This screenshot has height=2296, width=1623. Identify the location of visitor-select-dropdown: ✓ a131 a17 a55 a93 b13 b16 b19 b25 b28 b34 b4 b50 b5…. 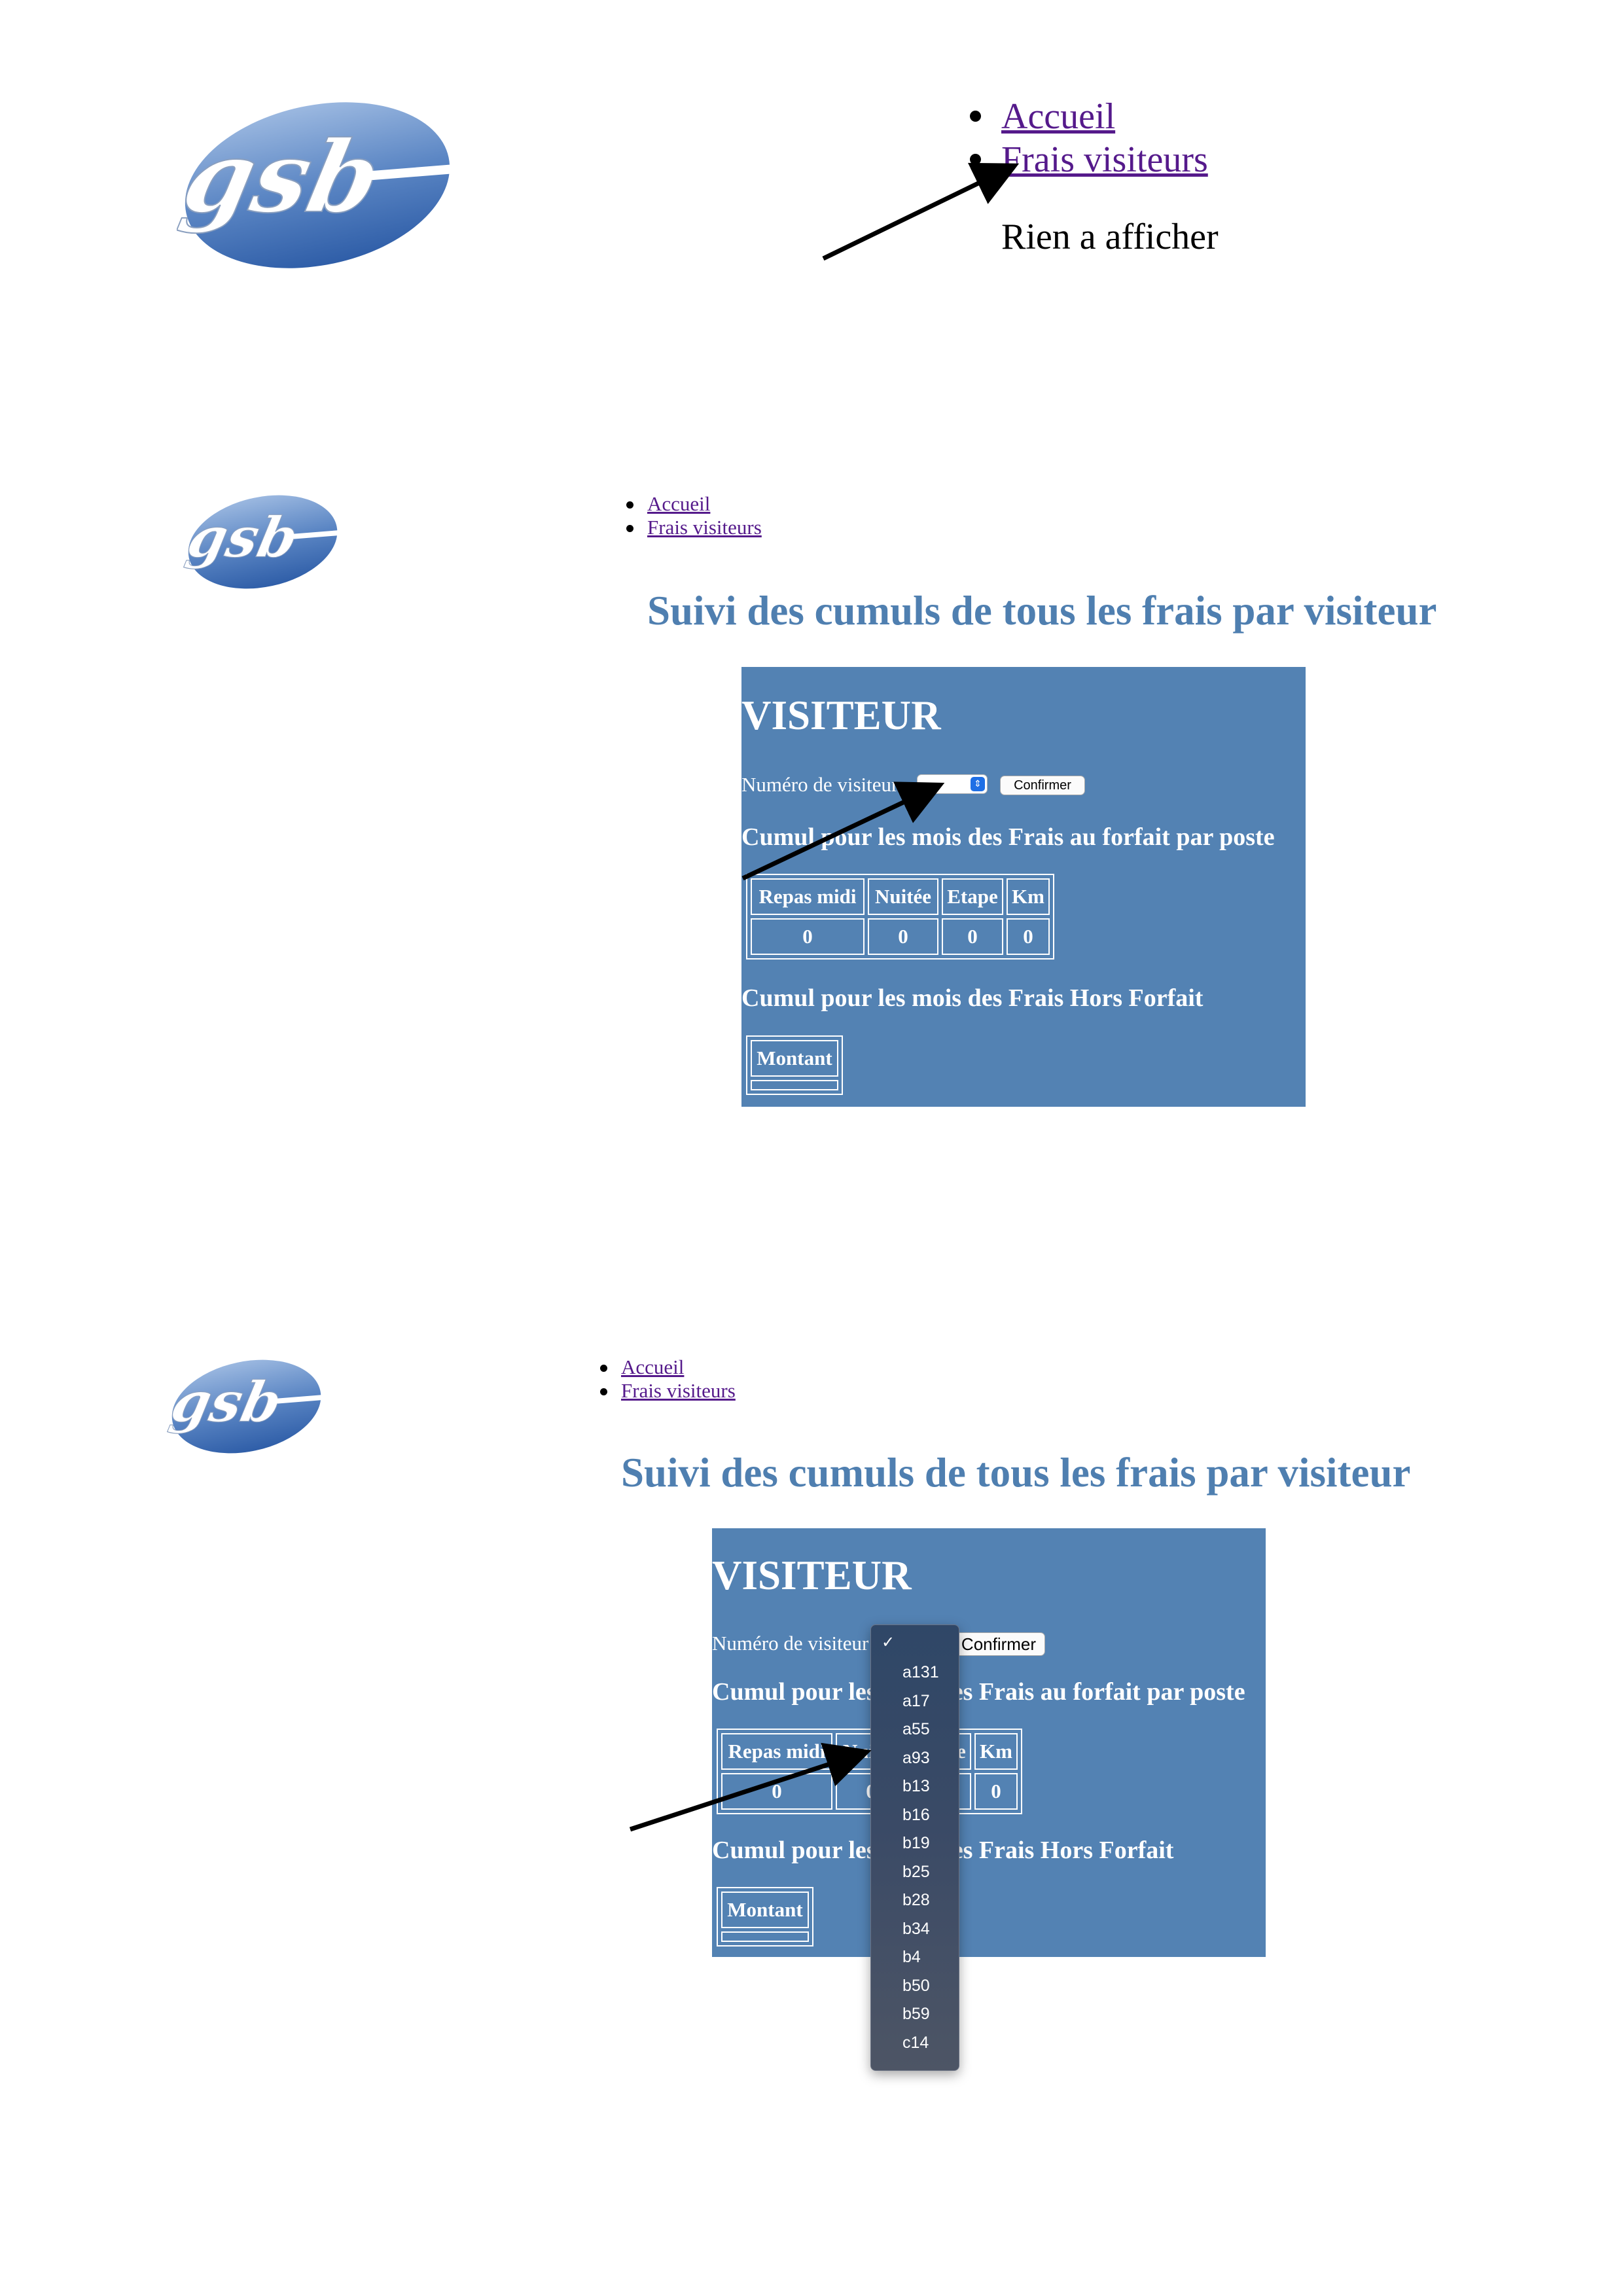
(915, 1847).